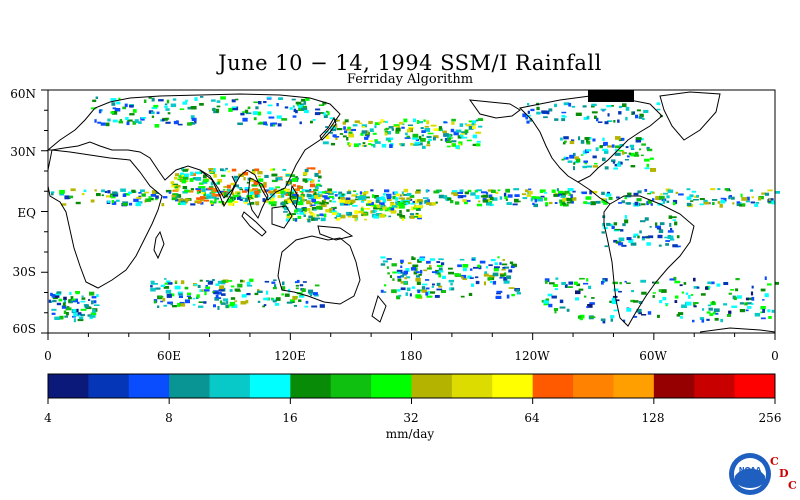 This screenshot has height=500, width=800. I want to click on map-subtitle: Ferriday Algorithm, so click(410, 79).